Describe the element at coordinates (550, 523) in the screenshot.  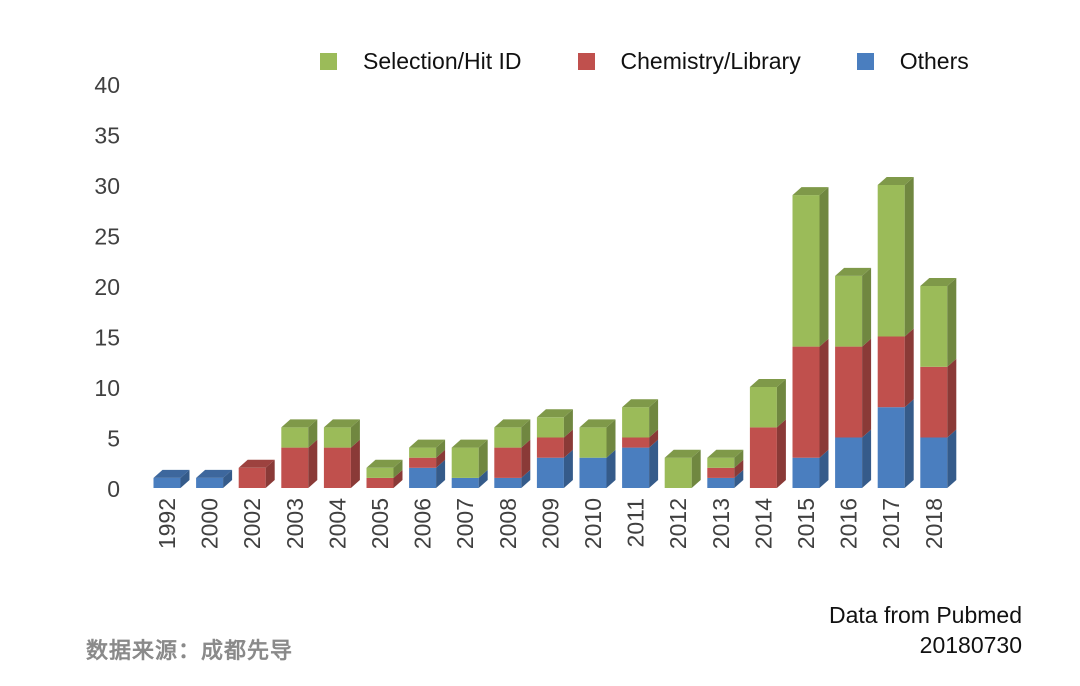
I see `x-tick-label: 2009` at that location.